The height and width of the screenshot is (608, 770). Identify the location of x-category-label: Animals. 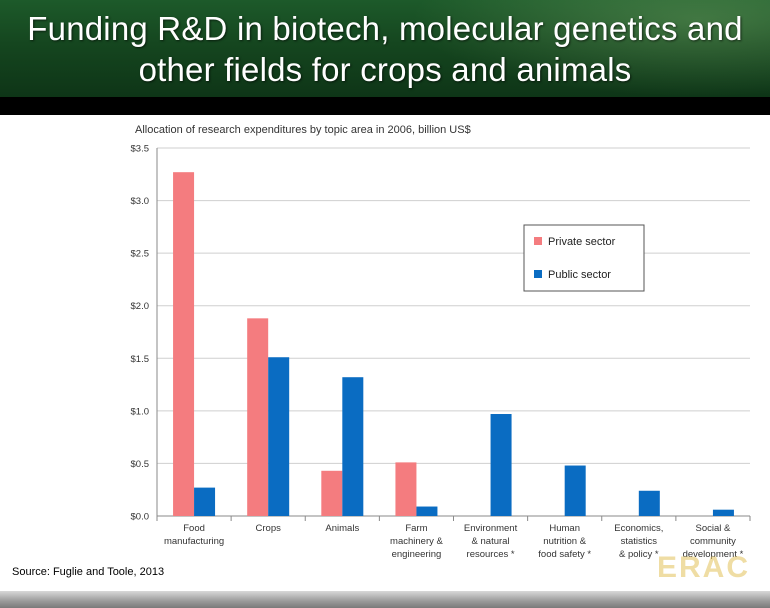
(342, 528).